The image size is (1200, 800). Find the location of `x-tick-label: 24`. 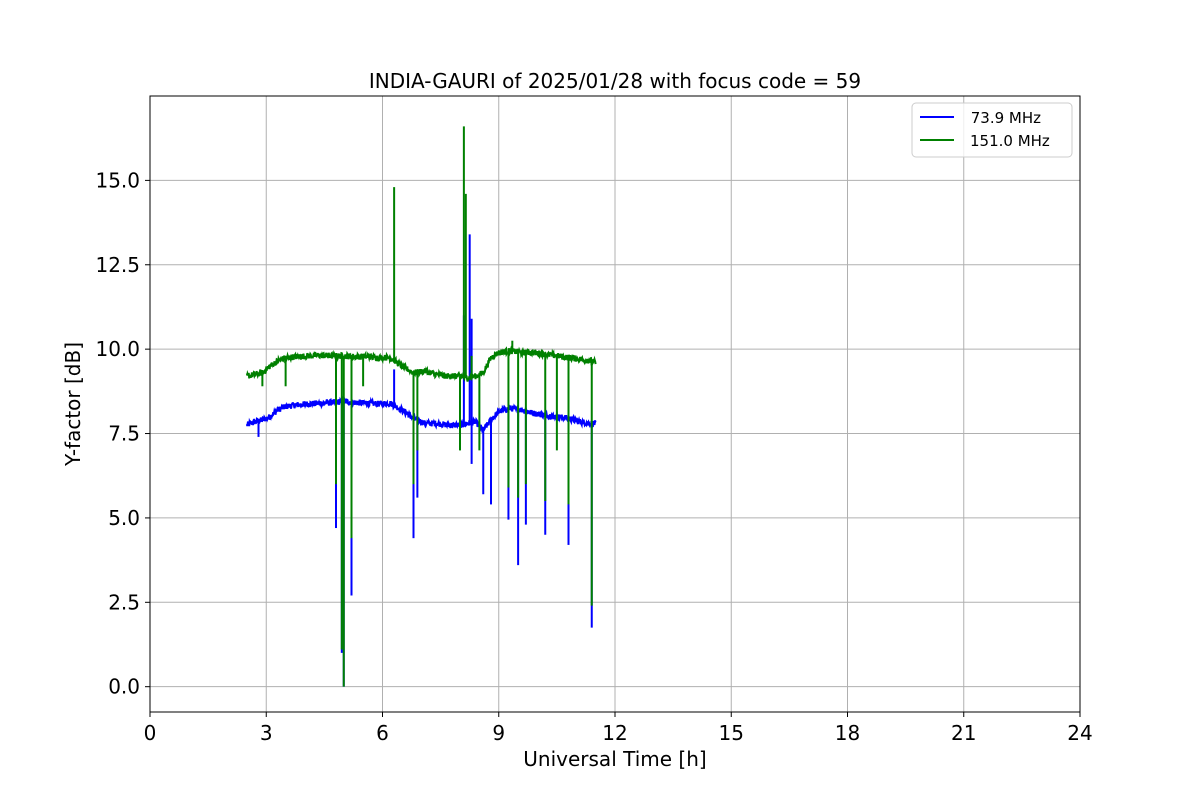

x-tick-label: 24 is located at coordinates (1079, 733).